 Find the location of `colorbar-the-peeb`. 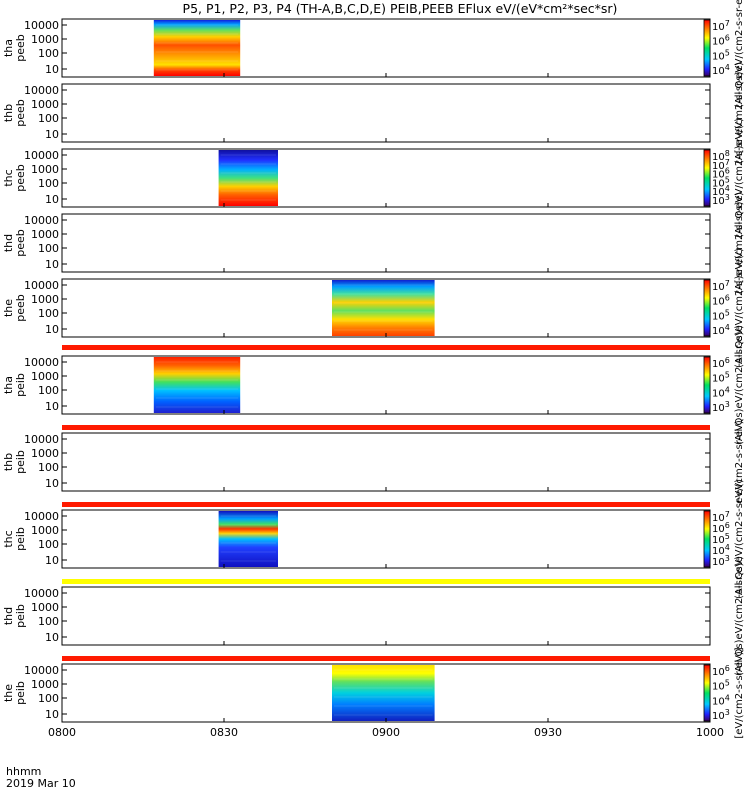

colorbar-the-peeb is located at coordinates (707, 308).